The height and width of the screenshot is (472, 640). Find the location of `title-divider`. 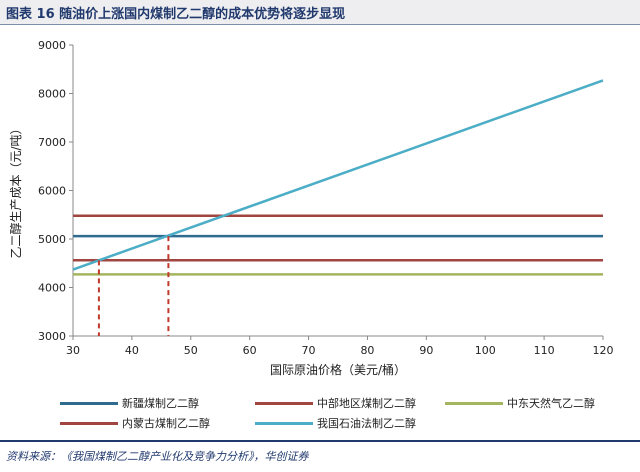

title-divider is located at coordinates (320, 24).